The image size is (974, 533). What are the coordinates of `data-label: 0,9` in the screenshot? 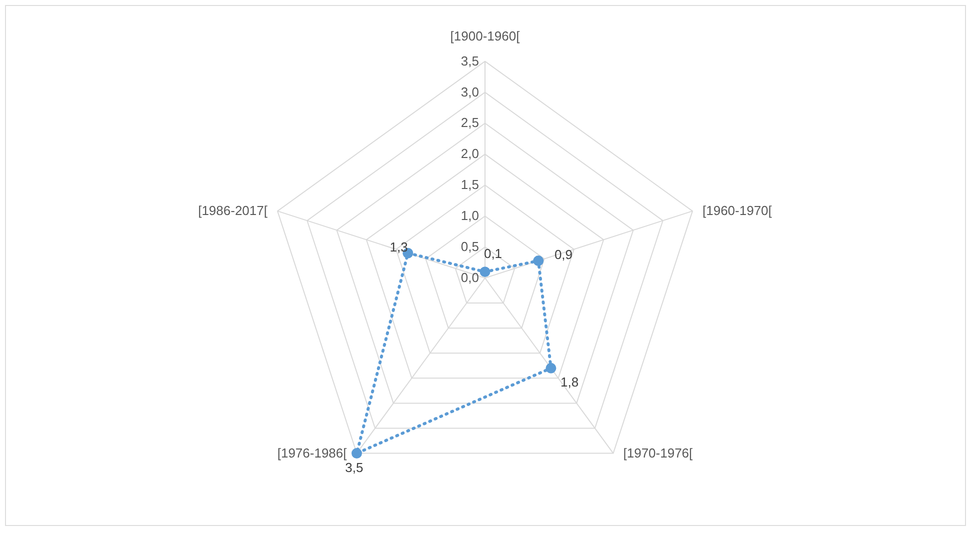 It's located at (563, 254).